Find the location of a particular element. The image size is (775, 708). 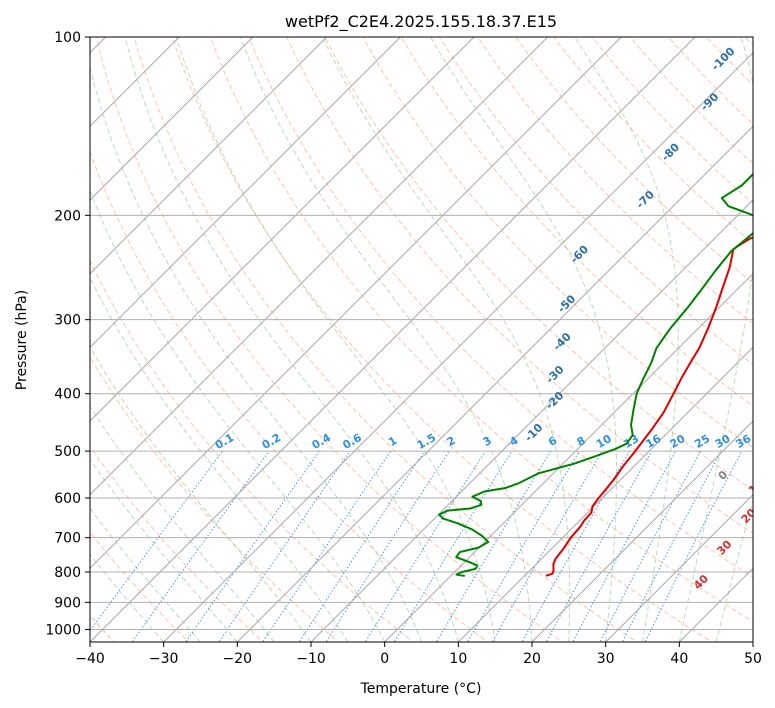

x-tick-label: −40 is located at coordinates (90, 659).